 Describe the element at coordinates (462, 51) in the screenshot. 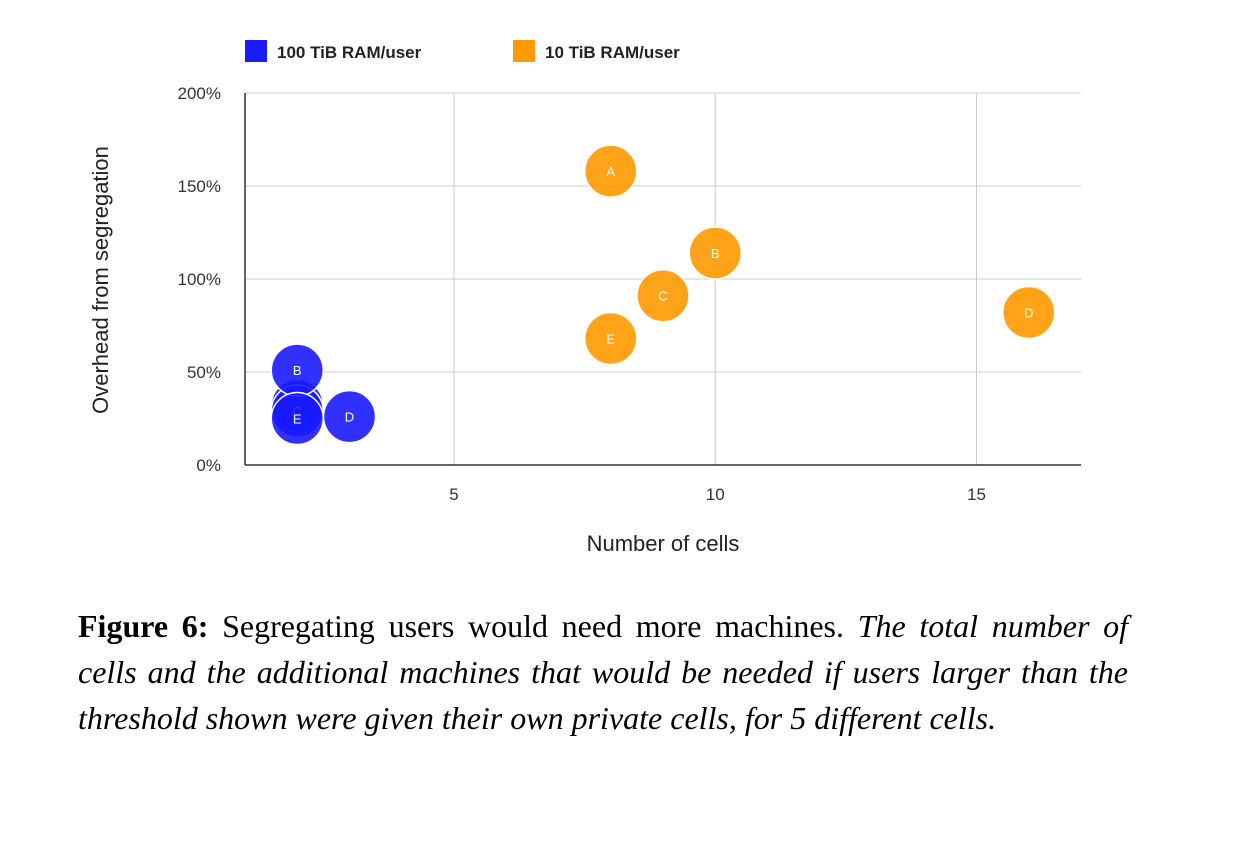

I see `legend: 100 TiB RAM/user 10 TiB RAM/user` at that location.